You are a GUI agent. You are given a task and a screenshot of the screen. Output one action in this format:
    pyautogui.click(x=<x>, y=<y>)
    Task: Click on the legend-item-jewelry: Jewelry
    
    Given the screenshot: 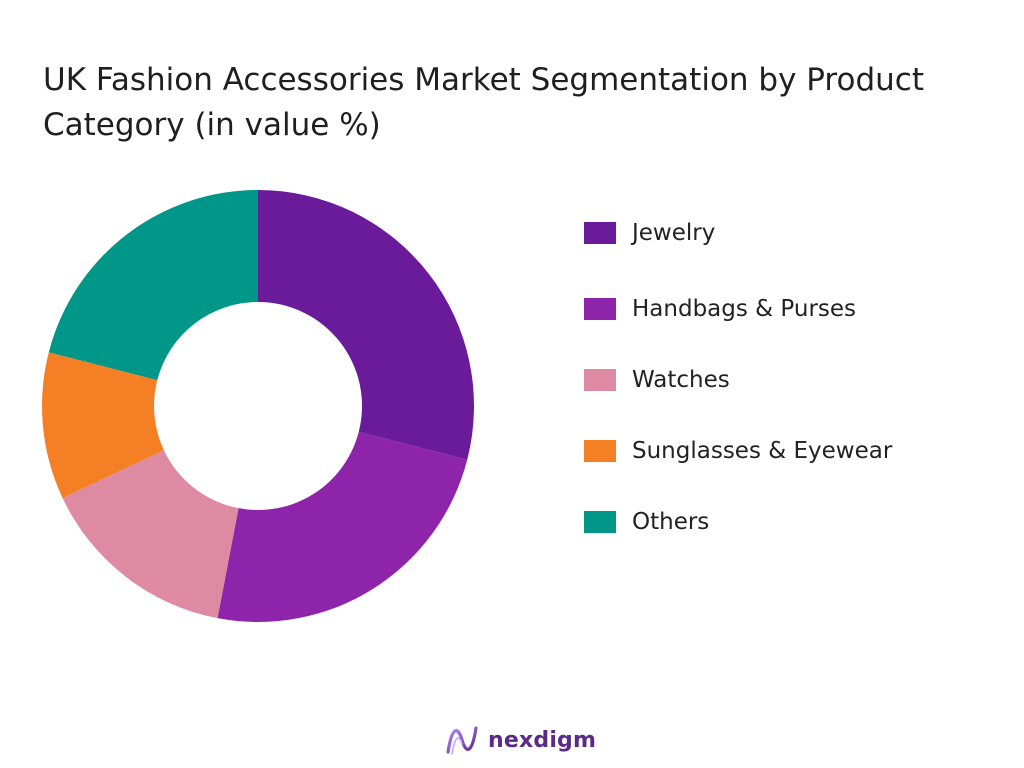 What is the action you would take?
    pyautogui.click(x=649, y=233)
    